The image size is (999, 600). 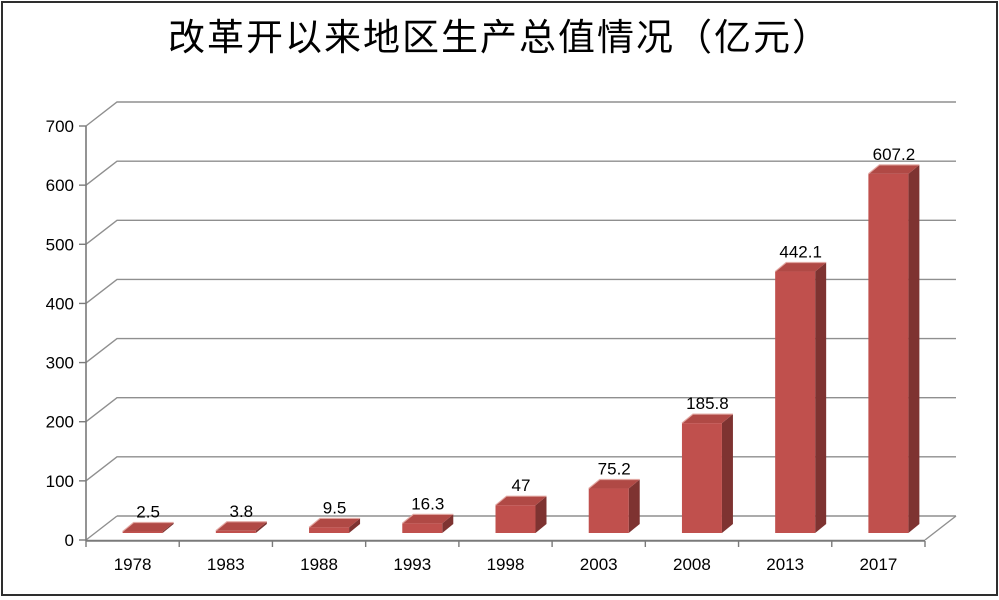 What do you see at coordinates (785, 564) in the screenshot?
I see `x-axis-label-2013: 2013` at bounding box center [785, 564].